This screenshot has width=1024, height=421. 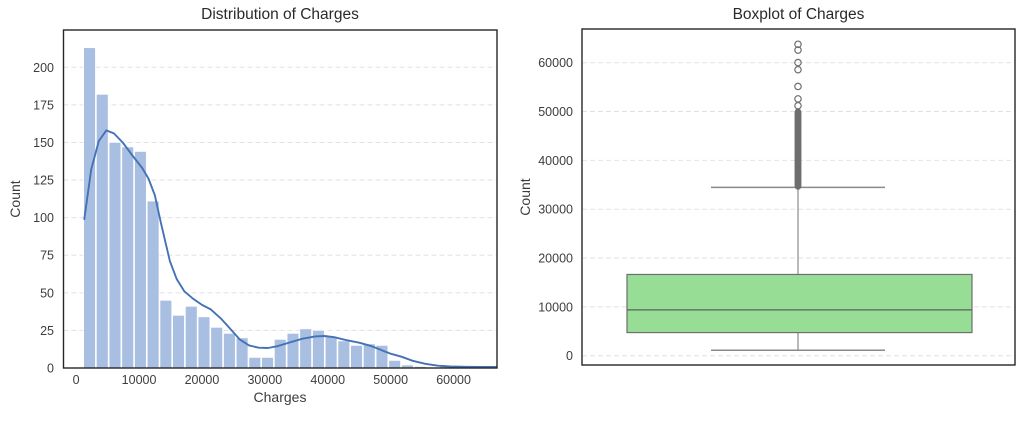 What do you see at coordinates (555, 112) in the screenshot?
I see `y-tick-label: 50000` at bounding box center [555, 112].